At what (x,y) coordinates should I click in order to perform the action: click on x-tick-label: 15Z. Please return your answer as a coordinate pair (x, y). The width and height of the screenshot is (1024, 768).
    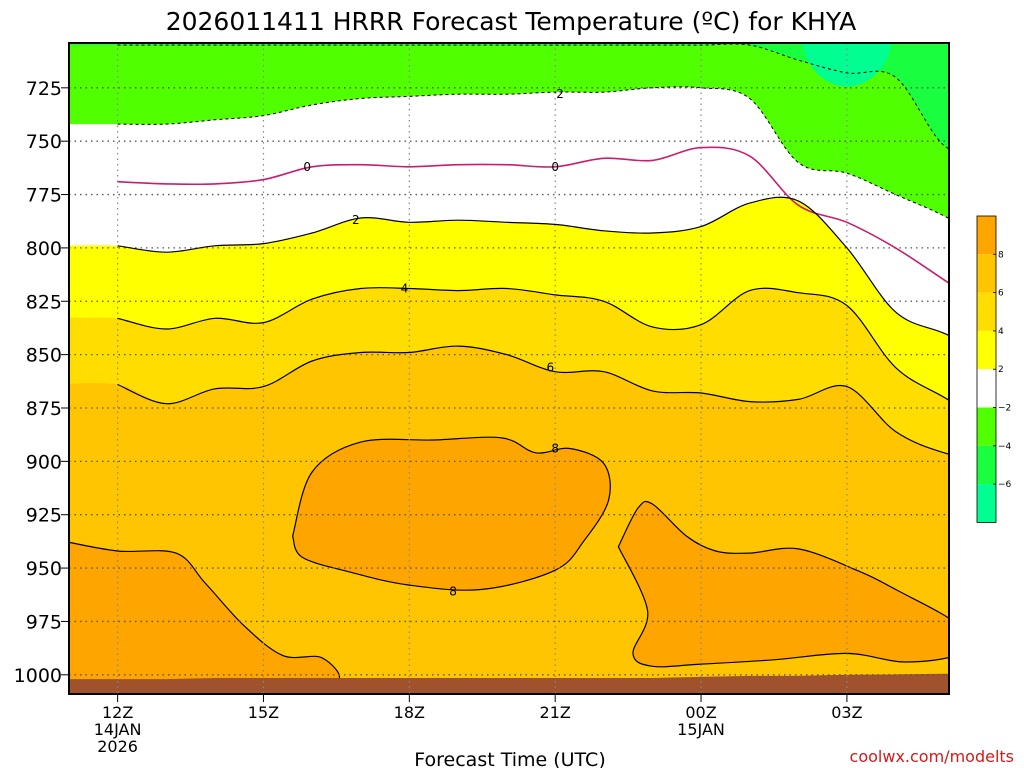
    Looking at the image, I should click on (263, 712).